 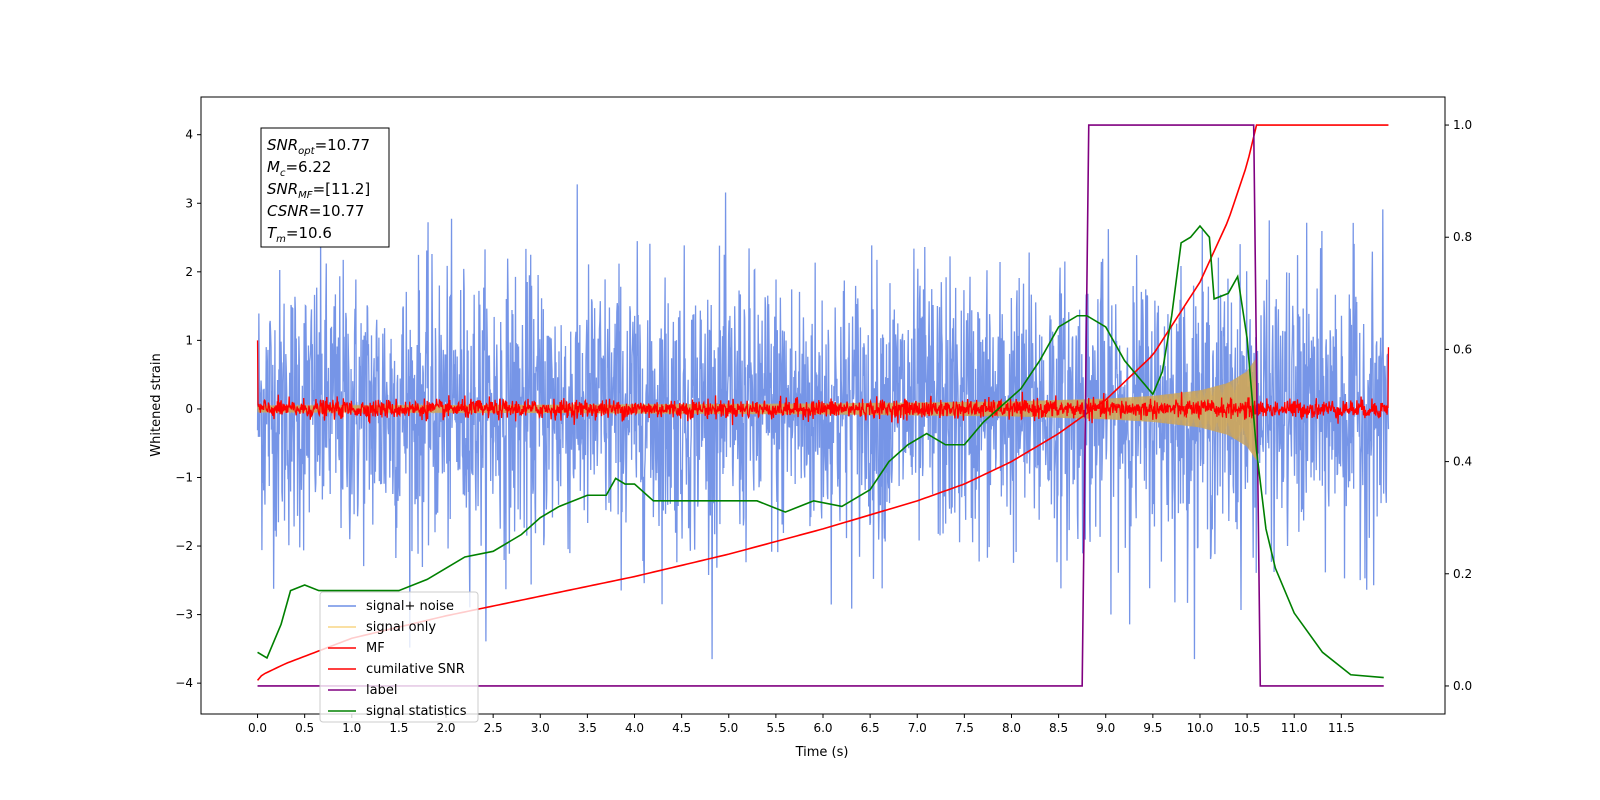 I want to click on x-tick-label: 8.0, so click(x=1011, y=728).